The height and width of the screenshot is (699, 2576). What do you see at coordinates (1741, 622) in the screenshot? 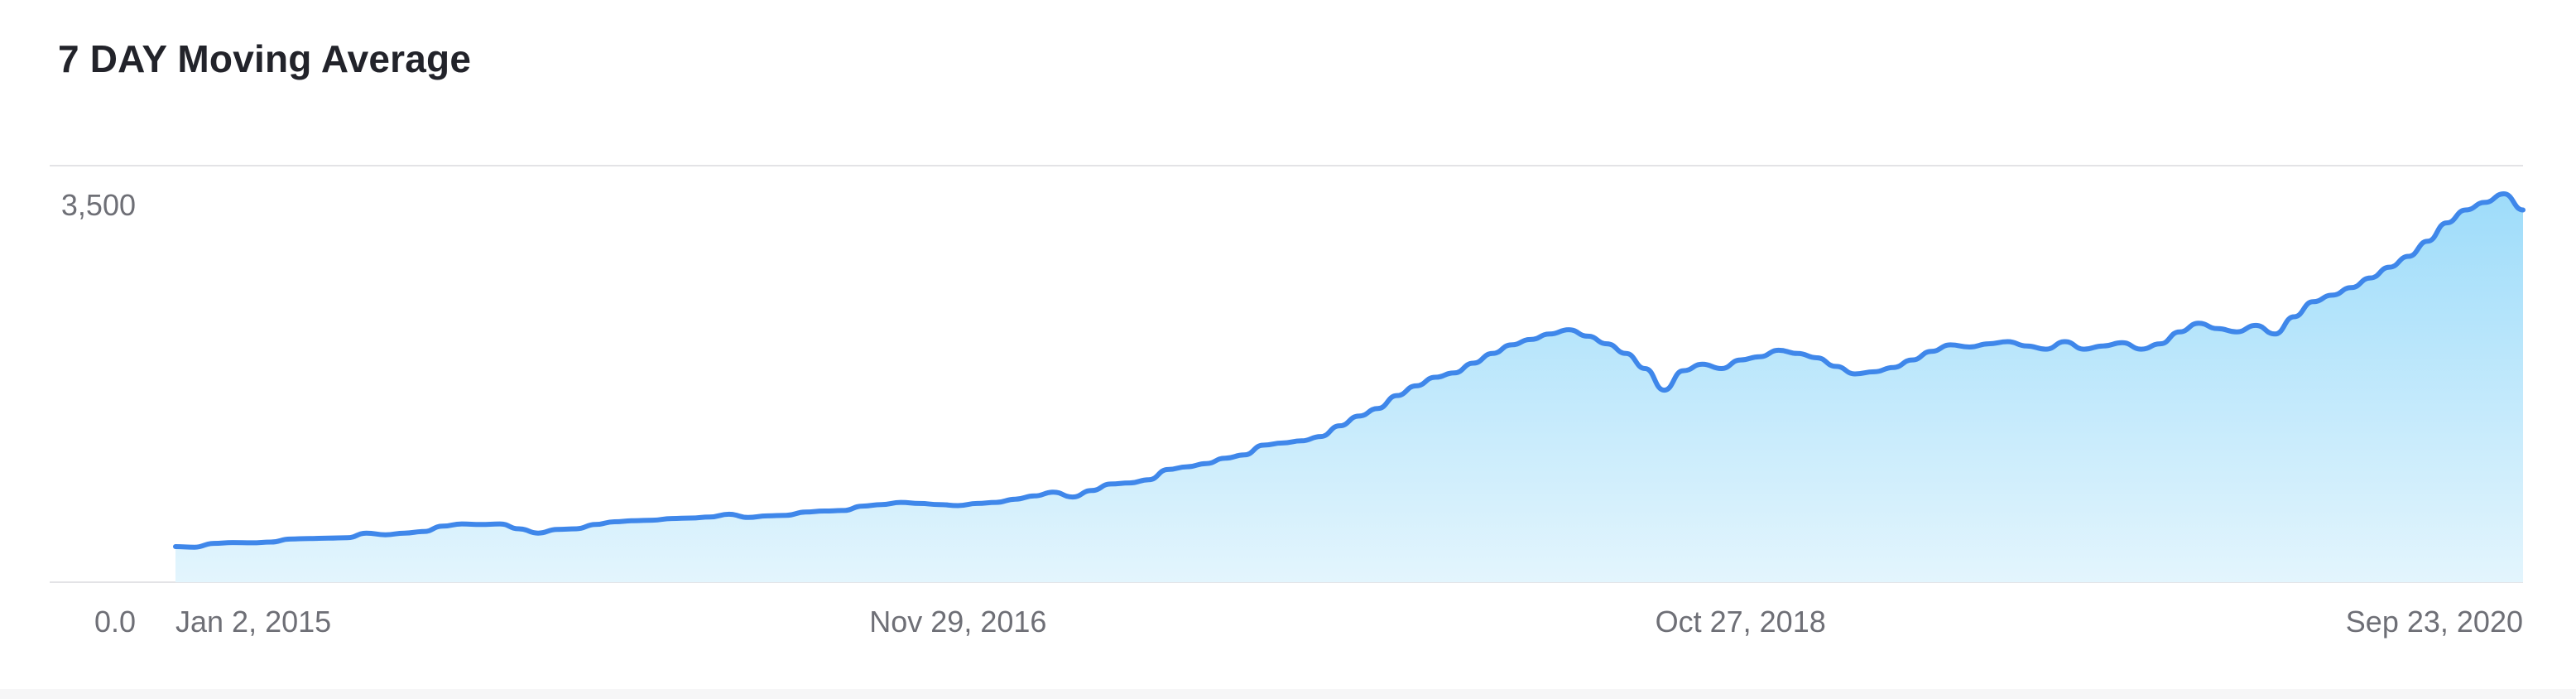
I see `x-tick-label: Oct 27, 2018` at bounding box center [1741, 622].